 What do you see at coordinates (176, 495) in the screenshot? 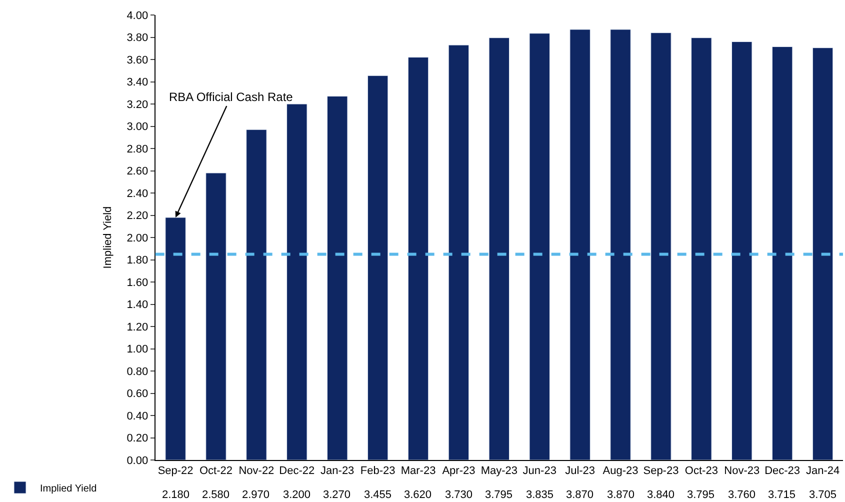
I see `data-label: 2.180` at bounding box center [176, 495].